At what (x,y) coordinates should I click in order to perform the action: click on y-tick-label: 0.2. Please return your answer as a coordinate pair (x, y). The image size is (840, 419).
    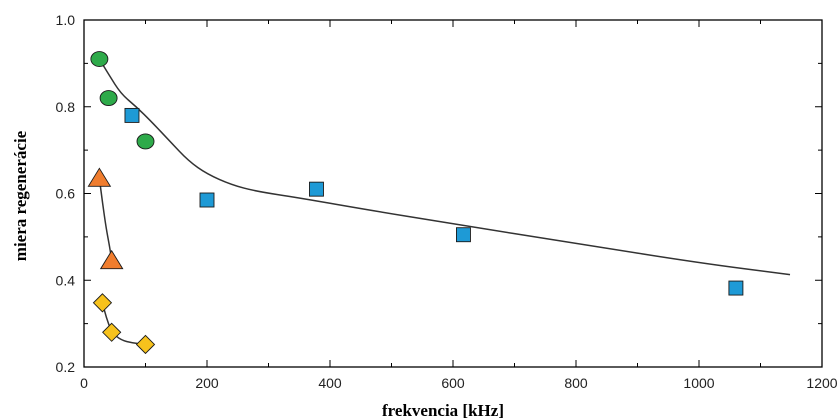
    Looking at the image, I should click on (66, 367).